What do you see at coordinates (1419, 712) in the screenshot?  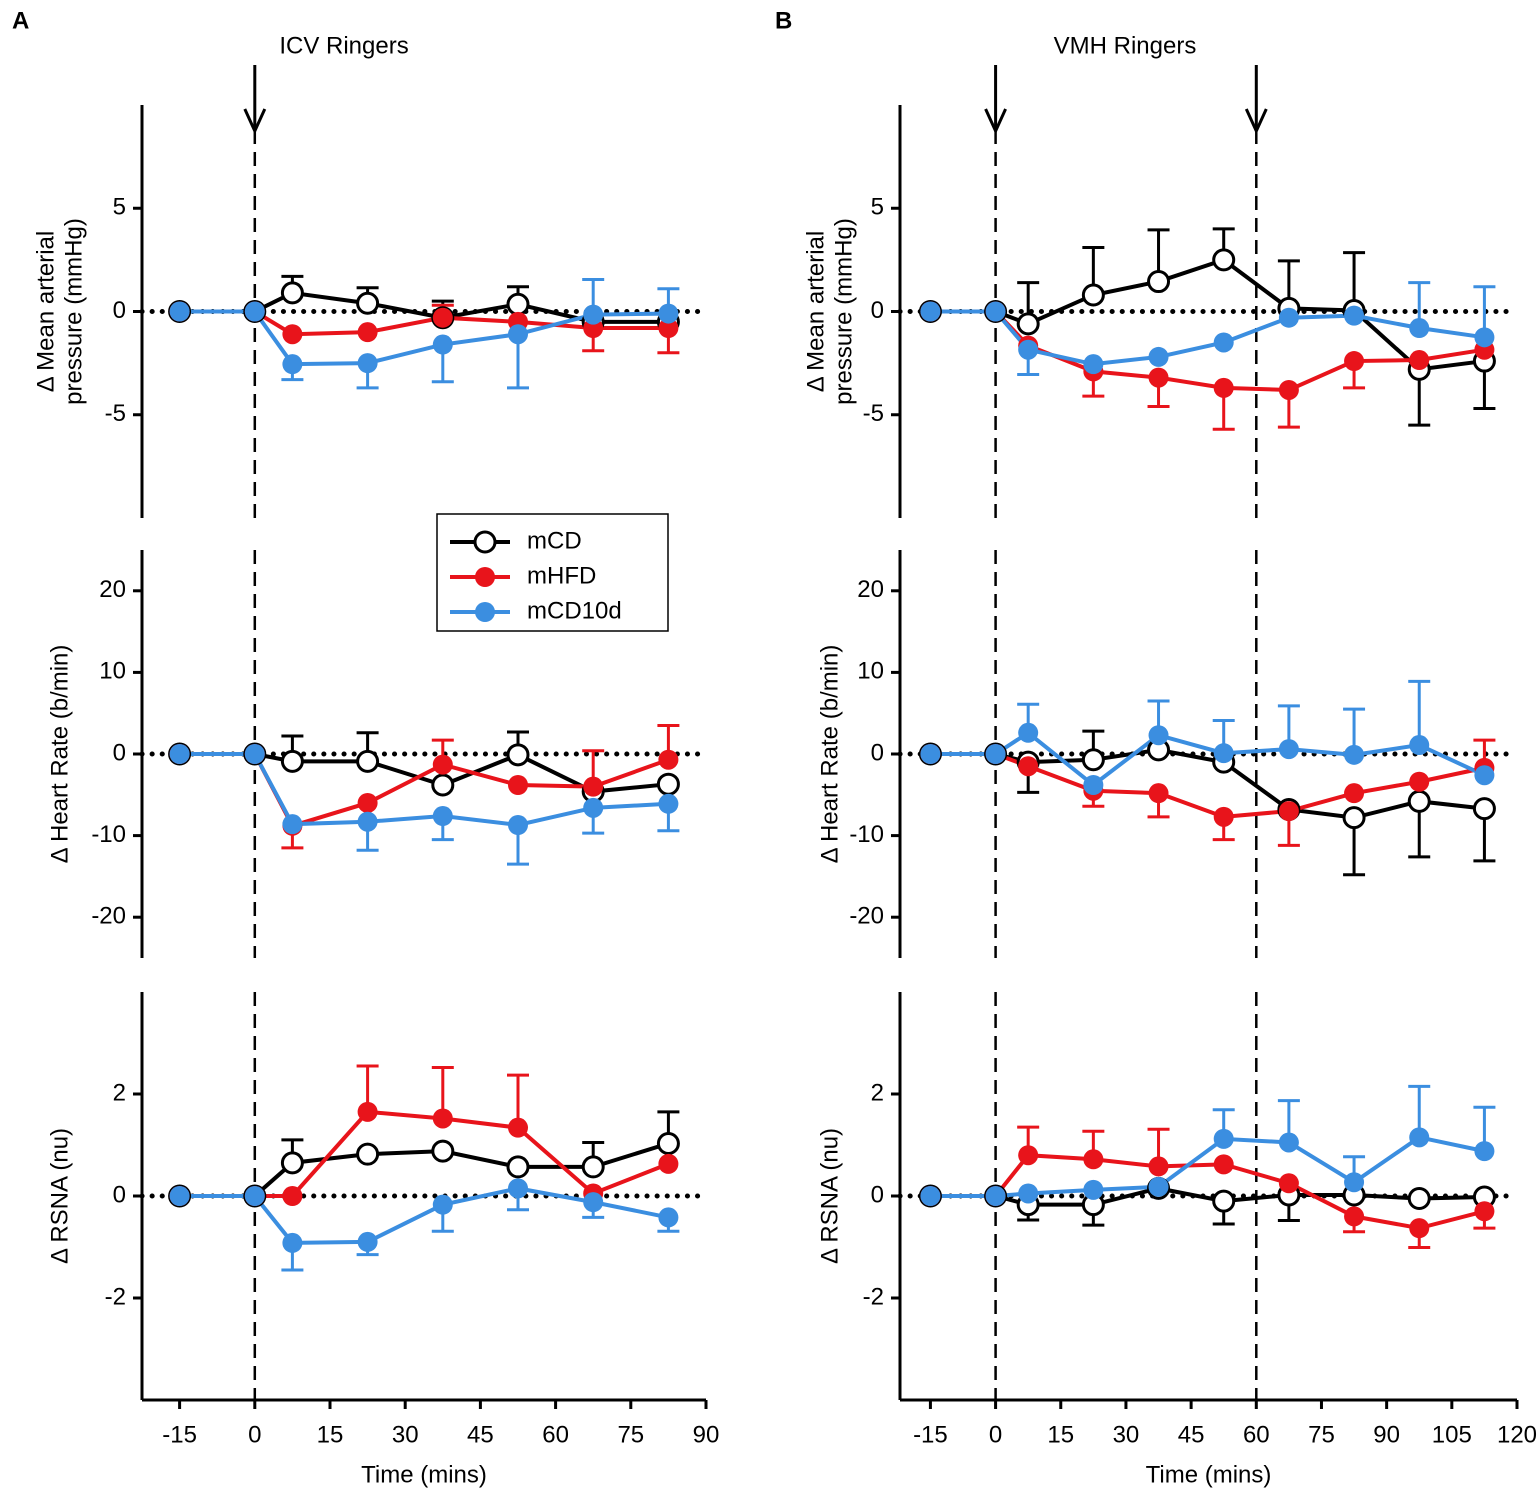 I see `error-bar` at bounding box center [1419, 712].